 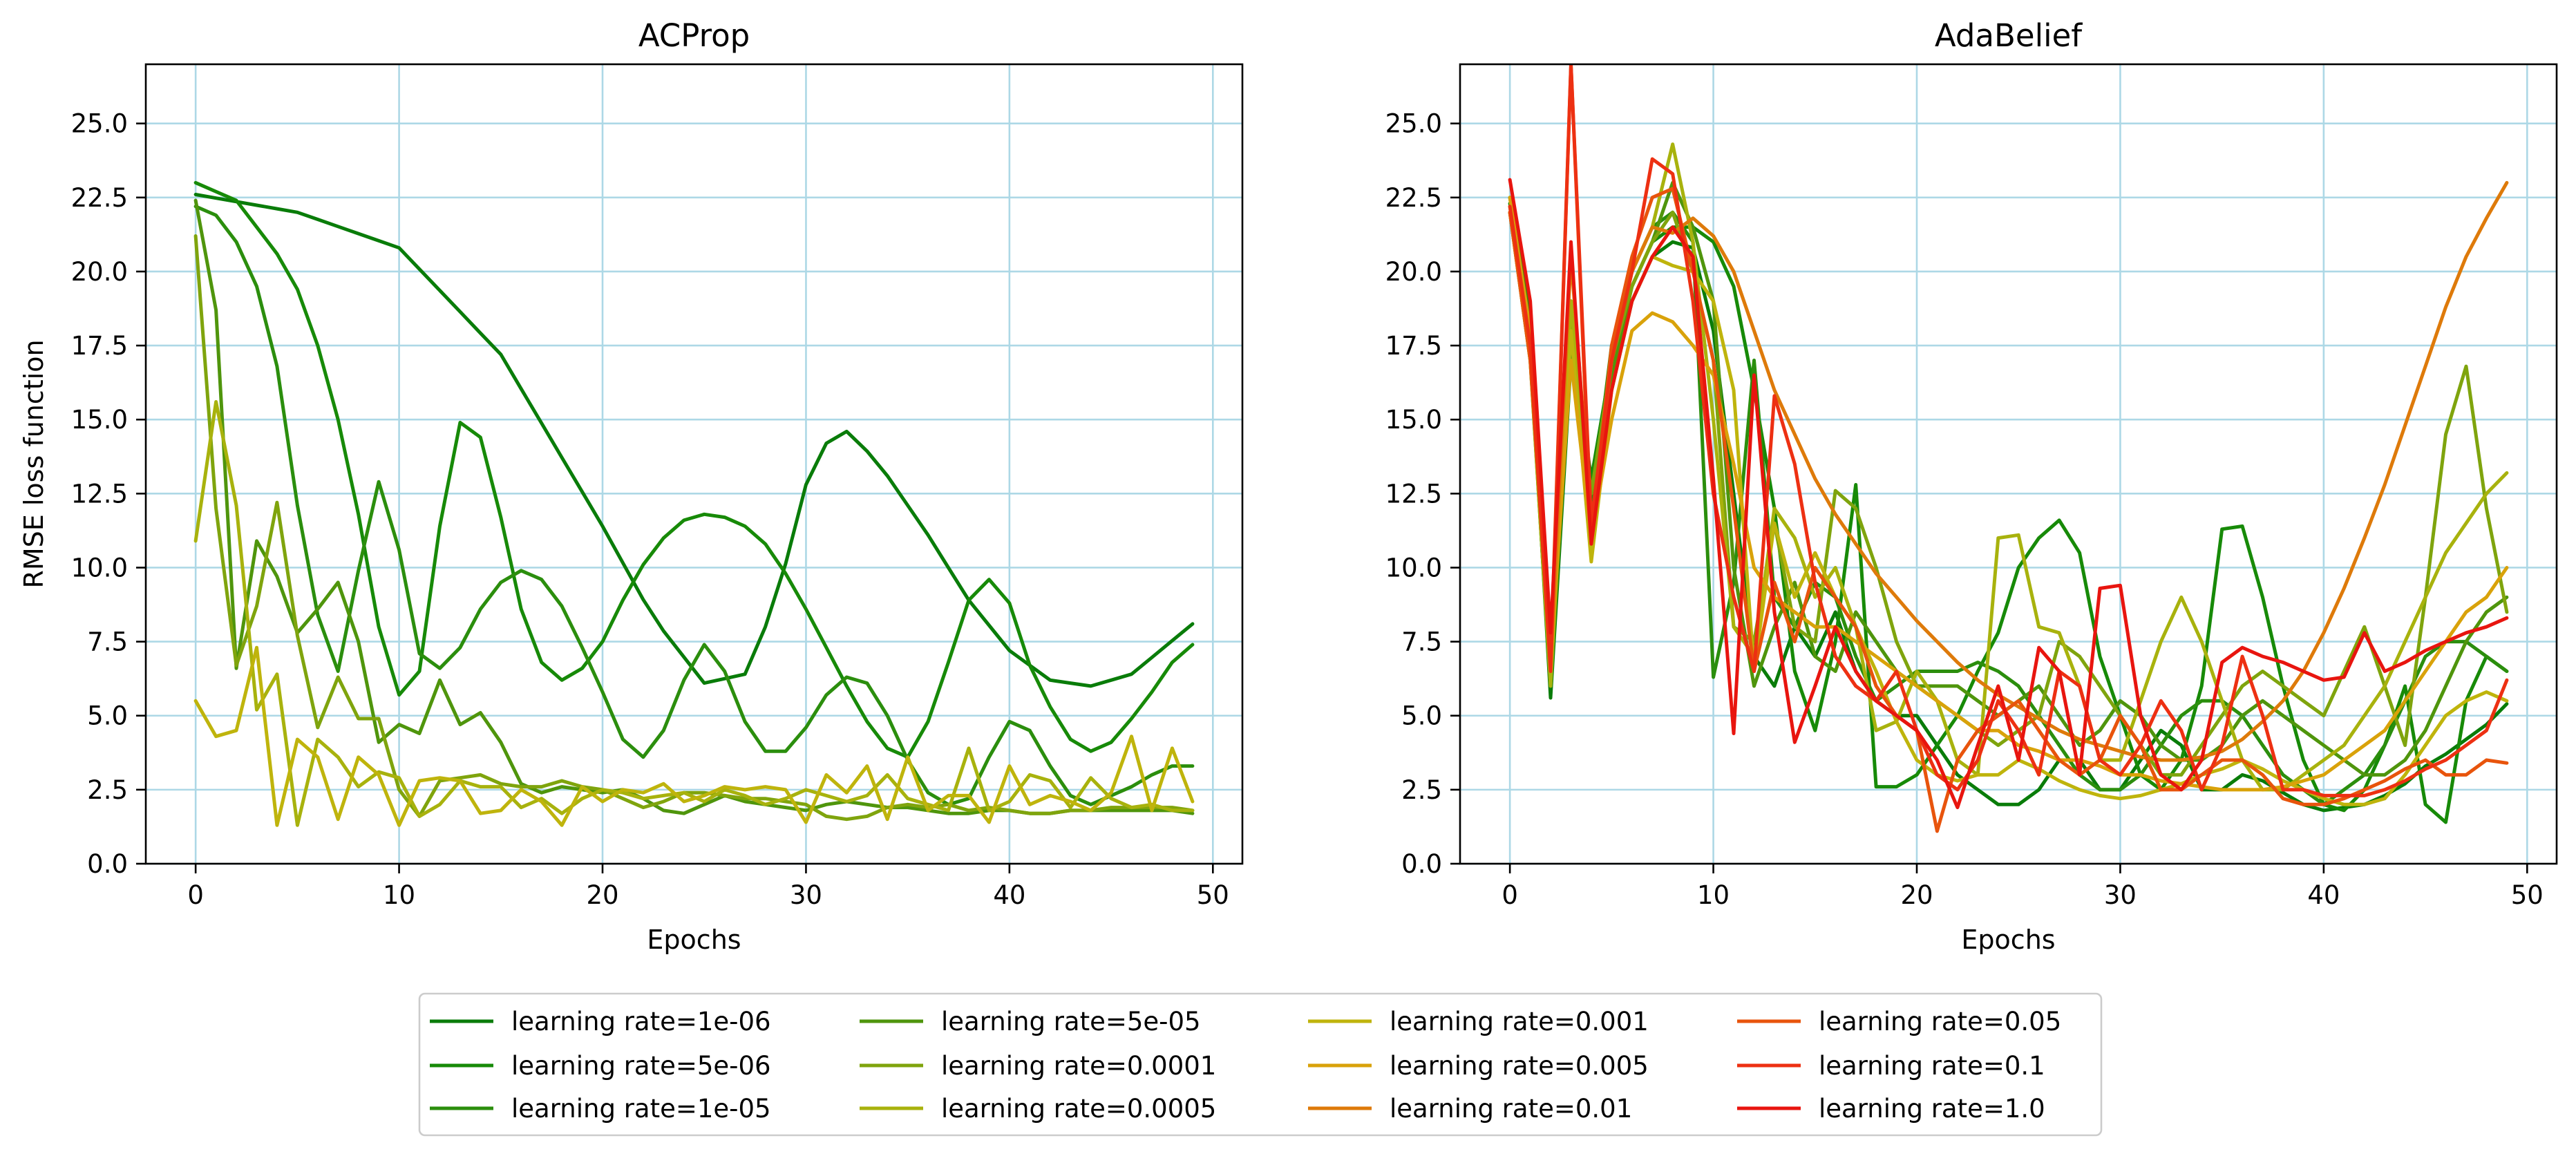 I want to click on legend-label: learning rate=1e-06, so click(x=641, y=1021).